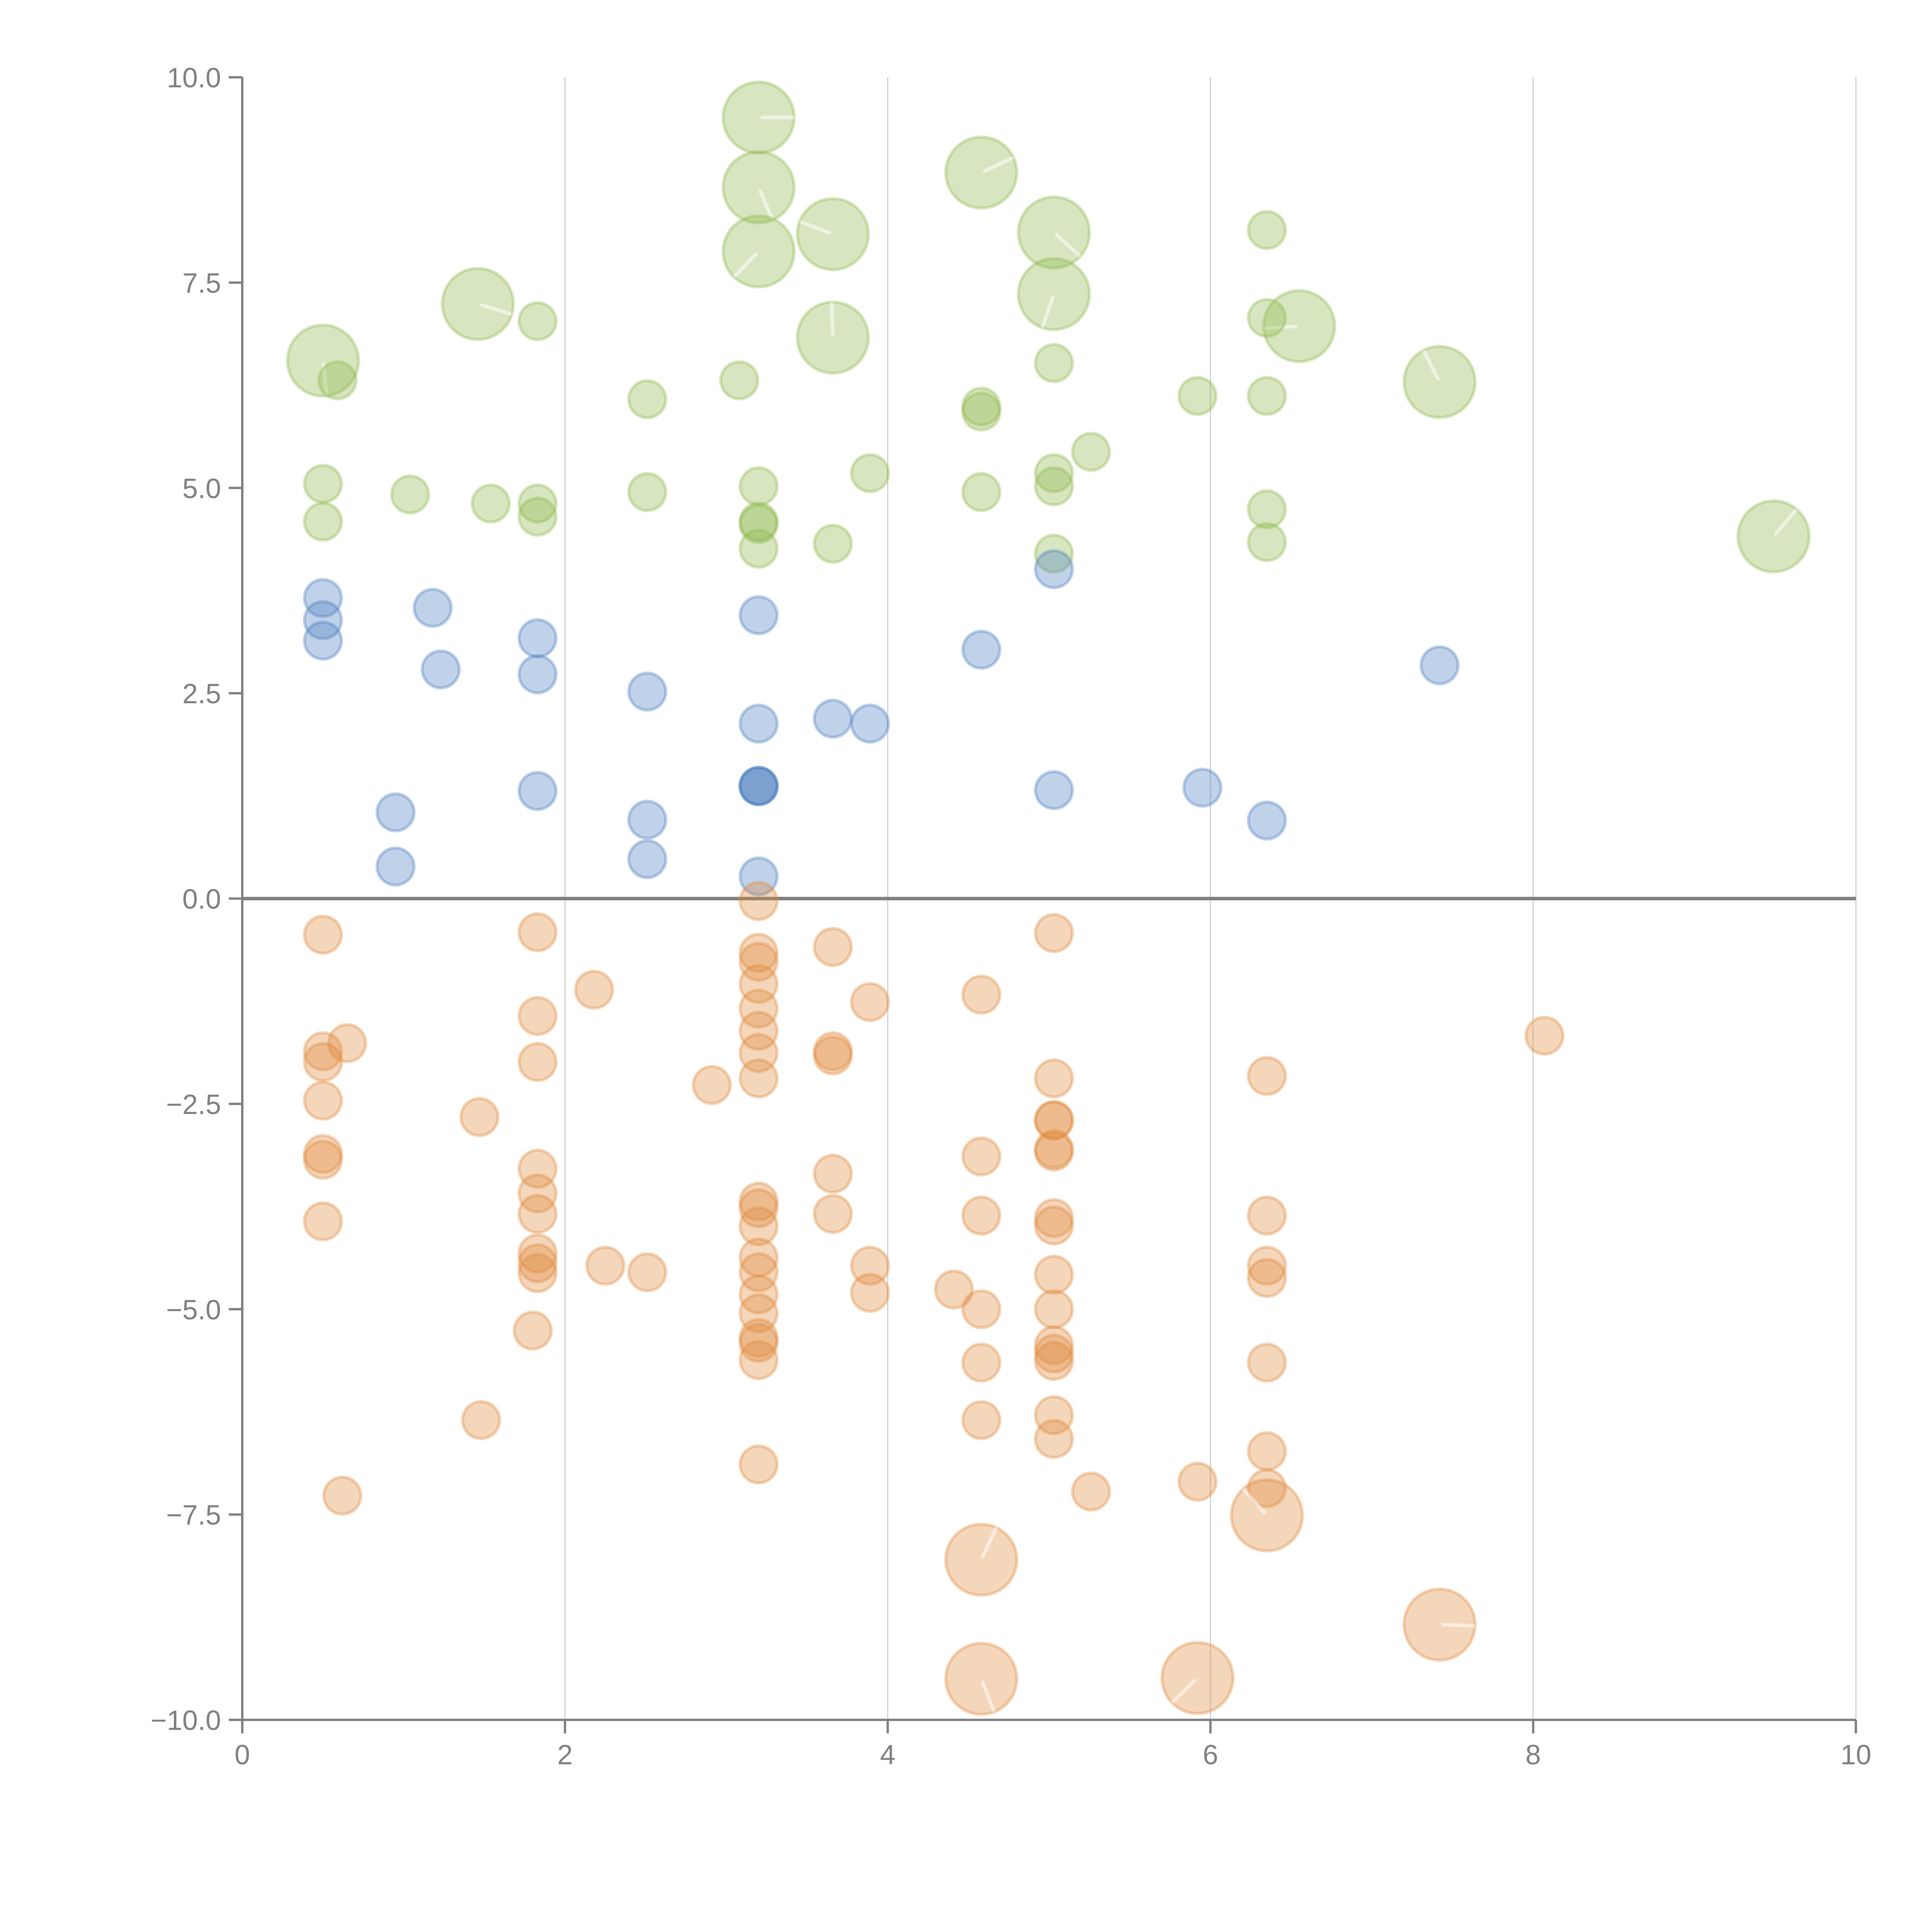 The height and width of the screenshot is (1932, 1932). Describe the element at coordinates (202, 284) in the screenshot. I see `y-tick-label: 7.5` at that location.